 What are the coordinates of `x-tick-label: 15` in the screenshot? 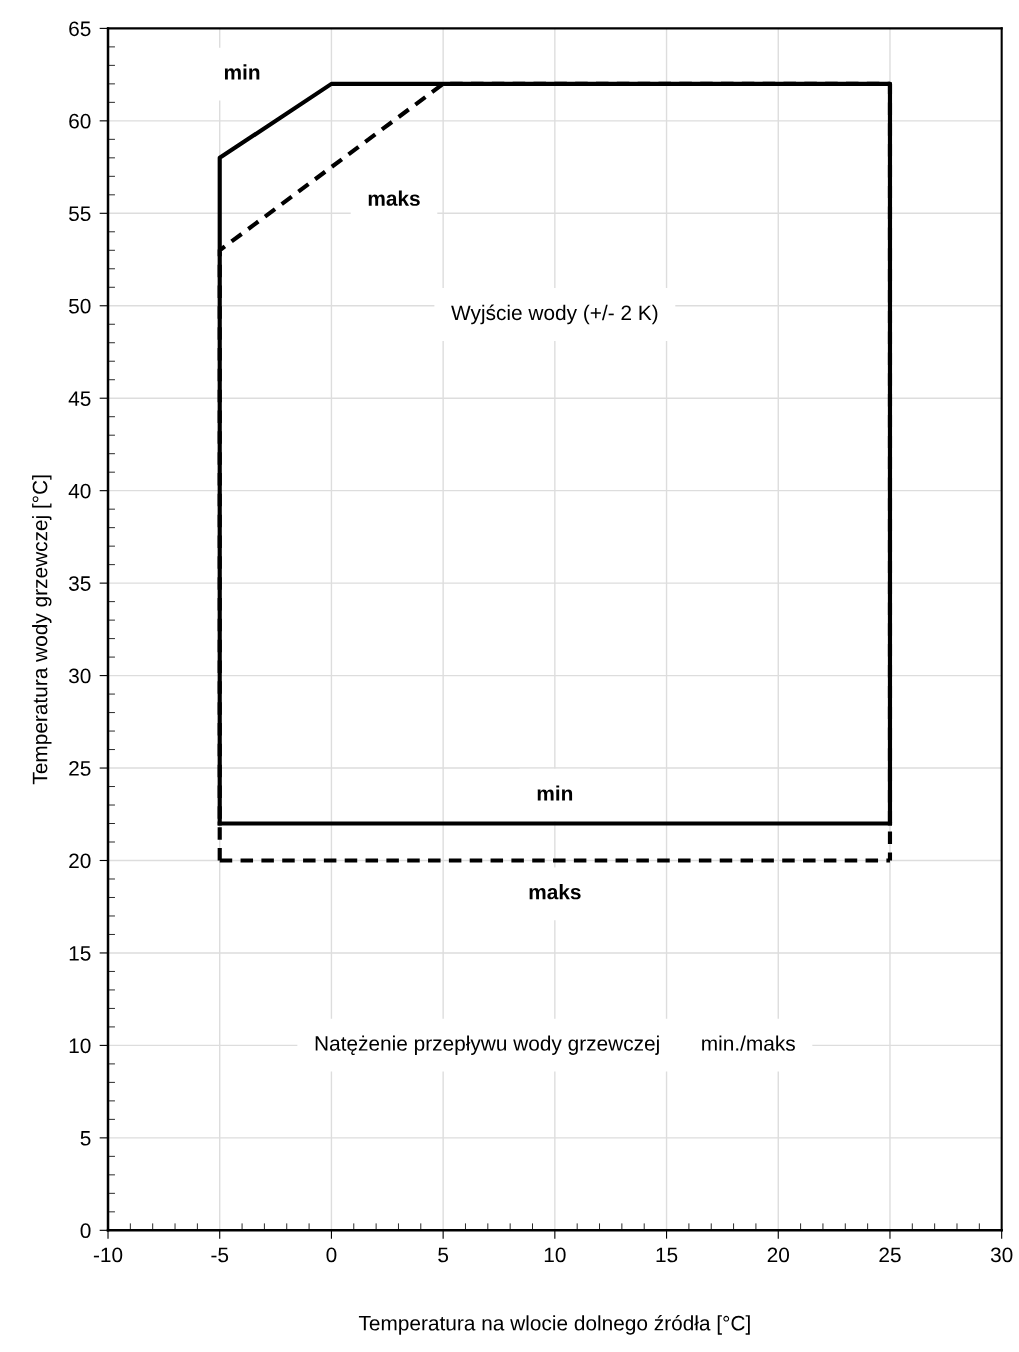 It's located at (667, 1255).